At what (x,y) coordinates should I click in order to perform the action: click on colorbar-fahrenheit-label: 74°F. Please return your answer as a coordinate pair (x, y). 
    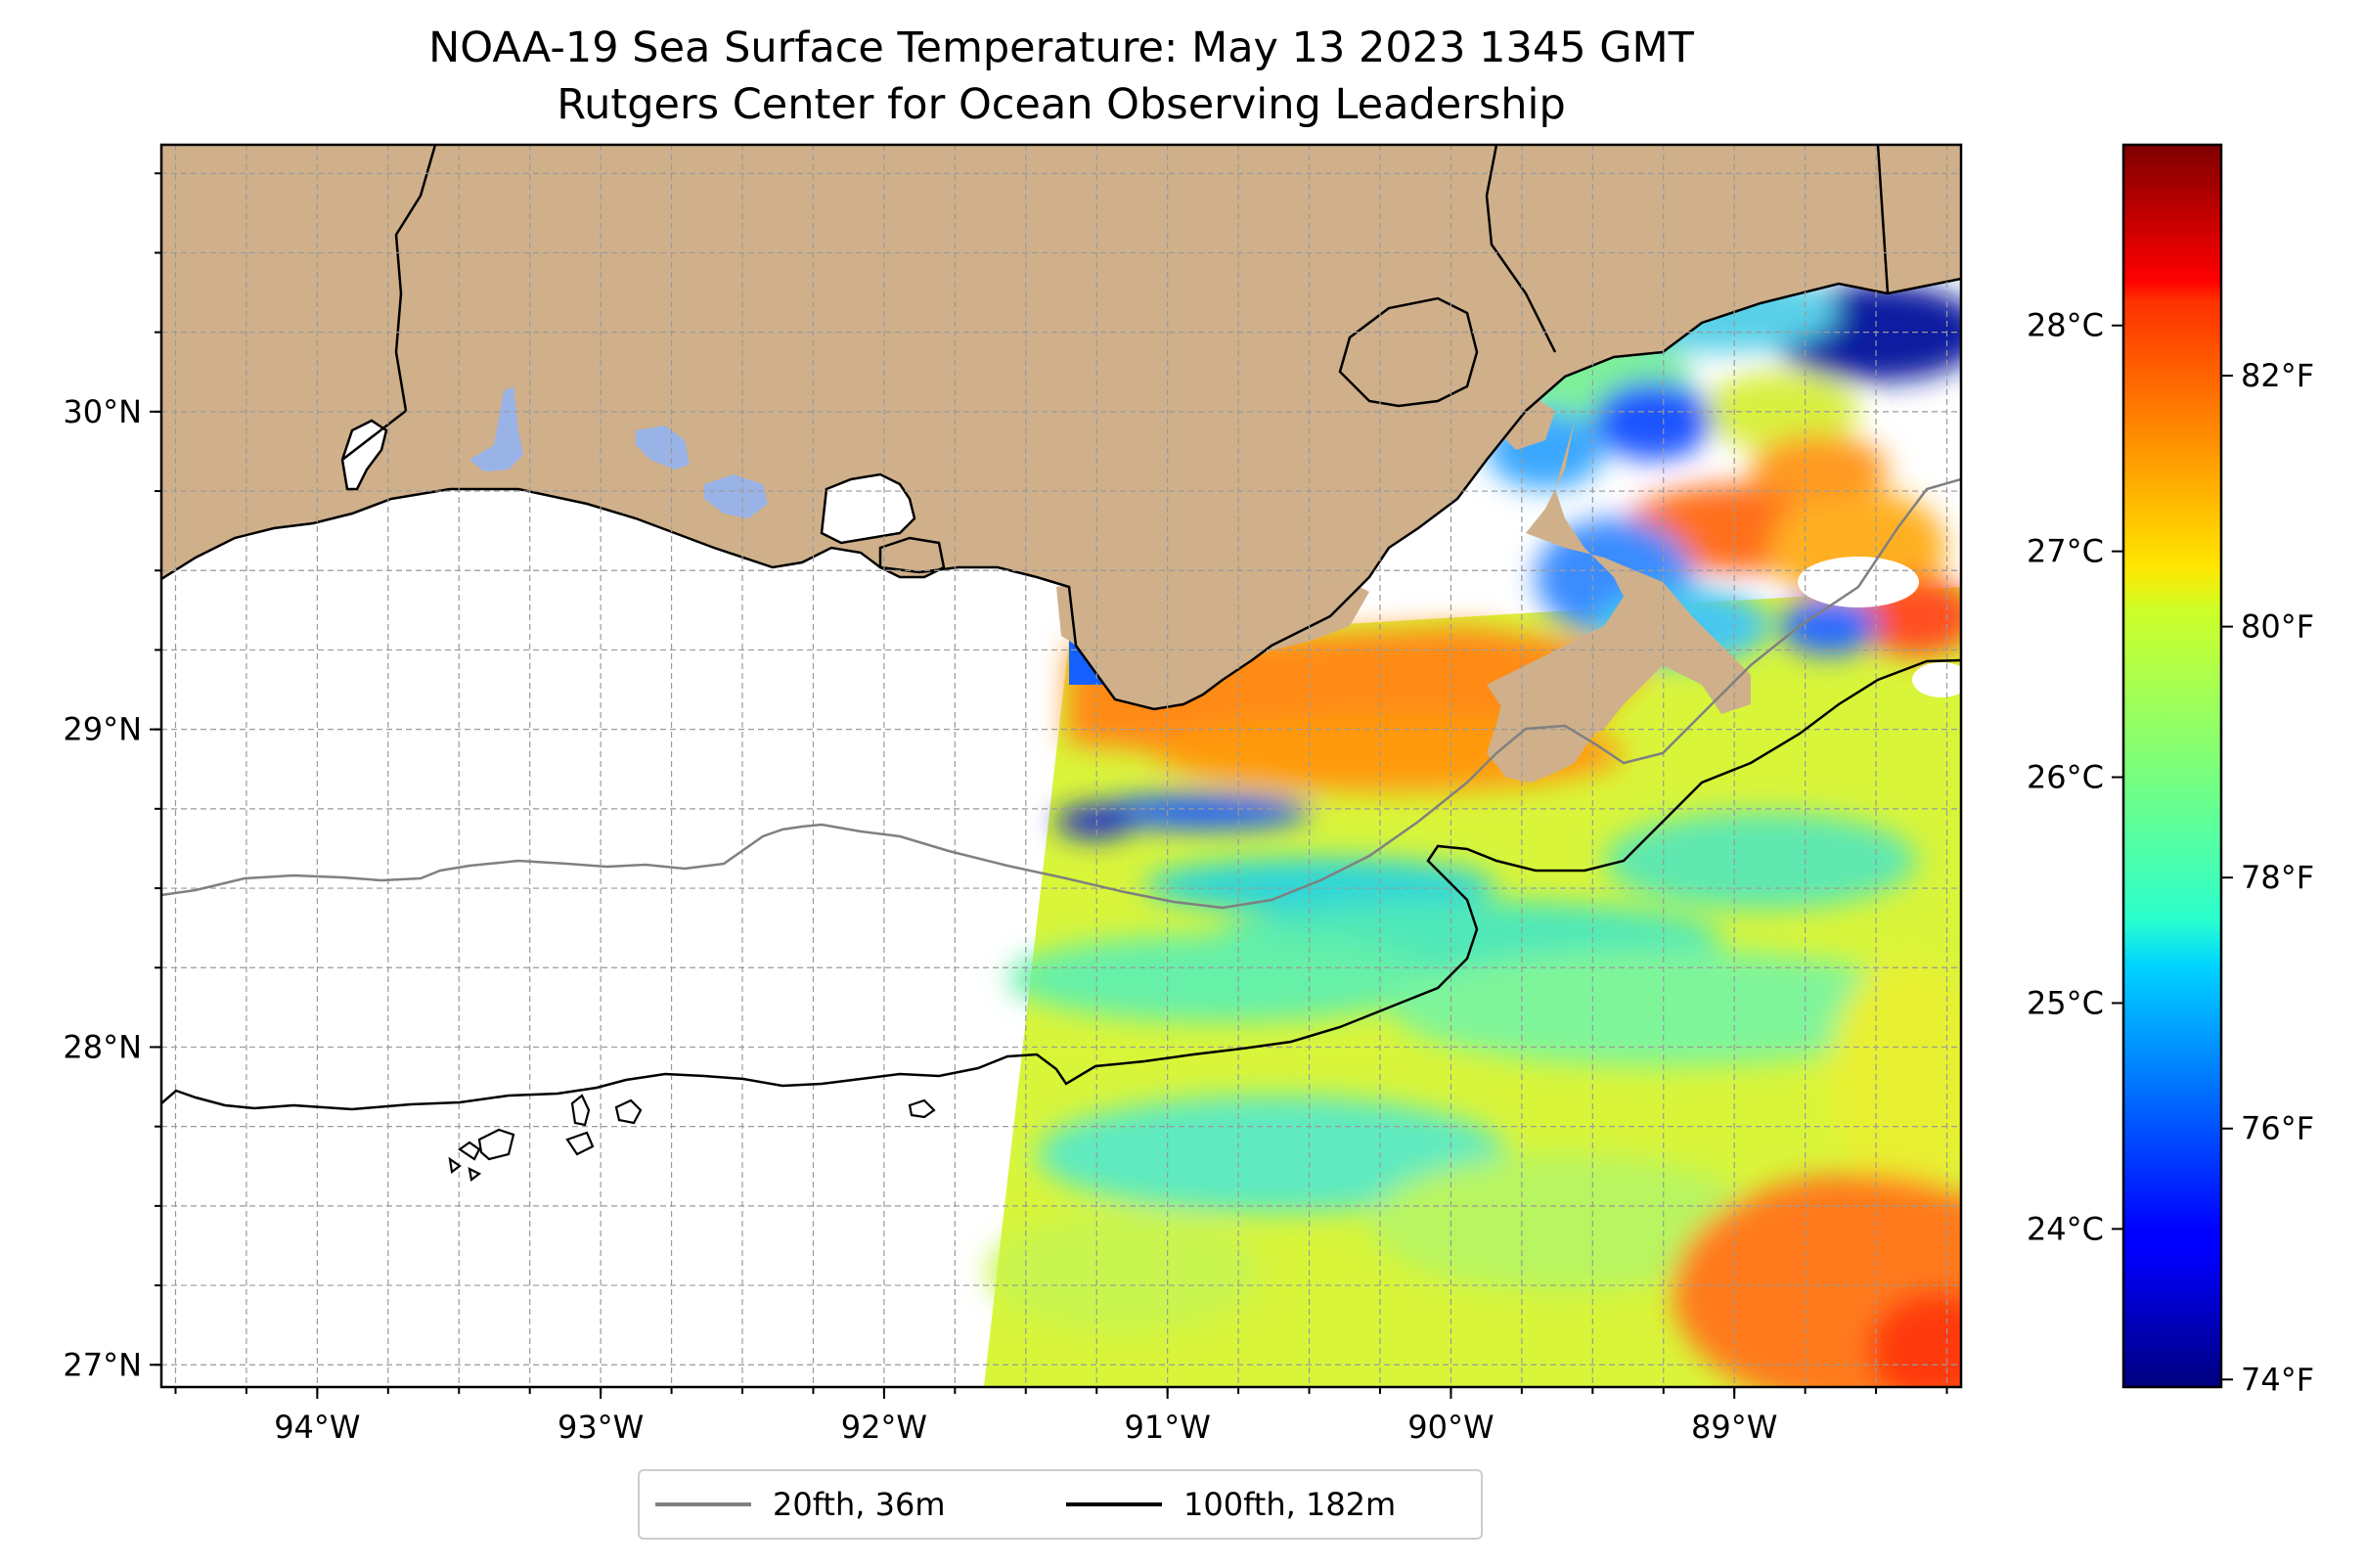
    Looking at the image, I should click on (2277, 1379).